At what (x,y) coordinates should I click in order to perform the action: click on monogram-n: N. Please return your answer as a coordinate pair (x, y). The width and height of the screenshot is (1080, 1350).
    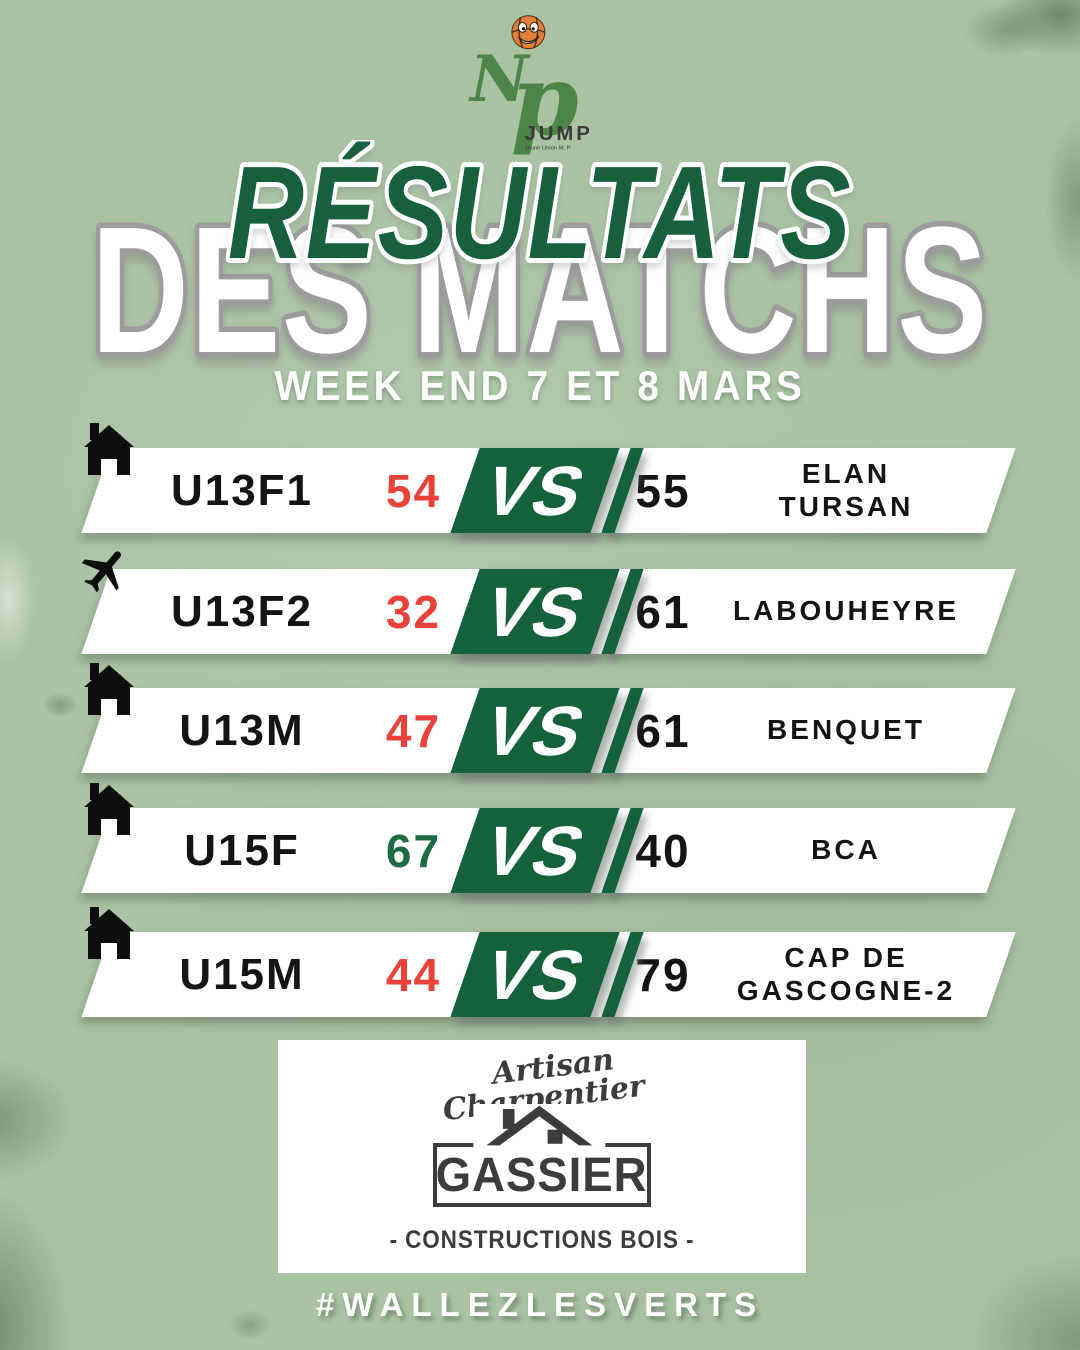
    Looking at the image, I should click on (499, 79).